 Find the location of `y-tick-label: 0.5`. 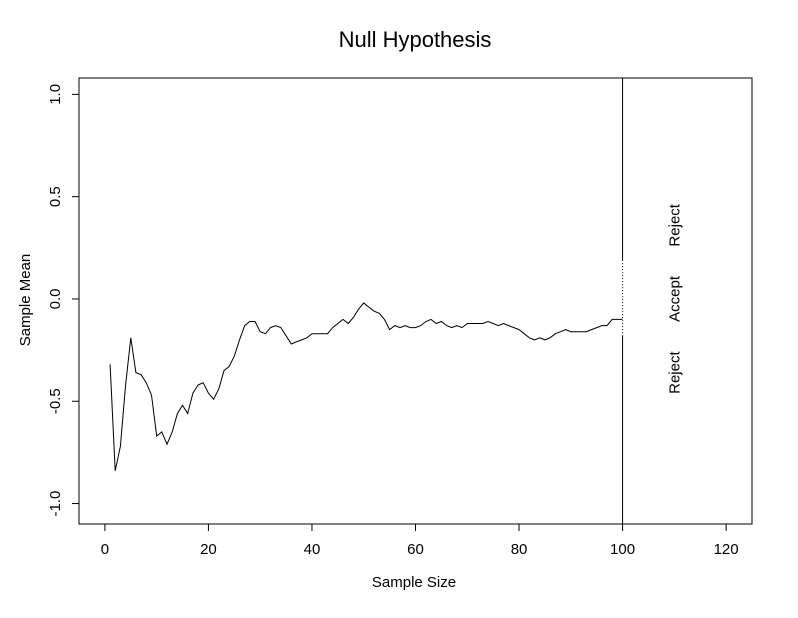

y-tick-label: 0.5 is located at coordinates (55, 196).